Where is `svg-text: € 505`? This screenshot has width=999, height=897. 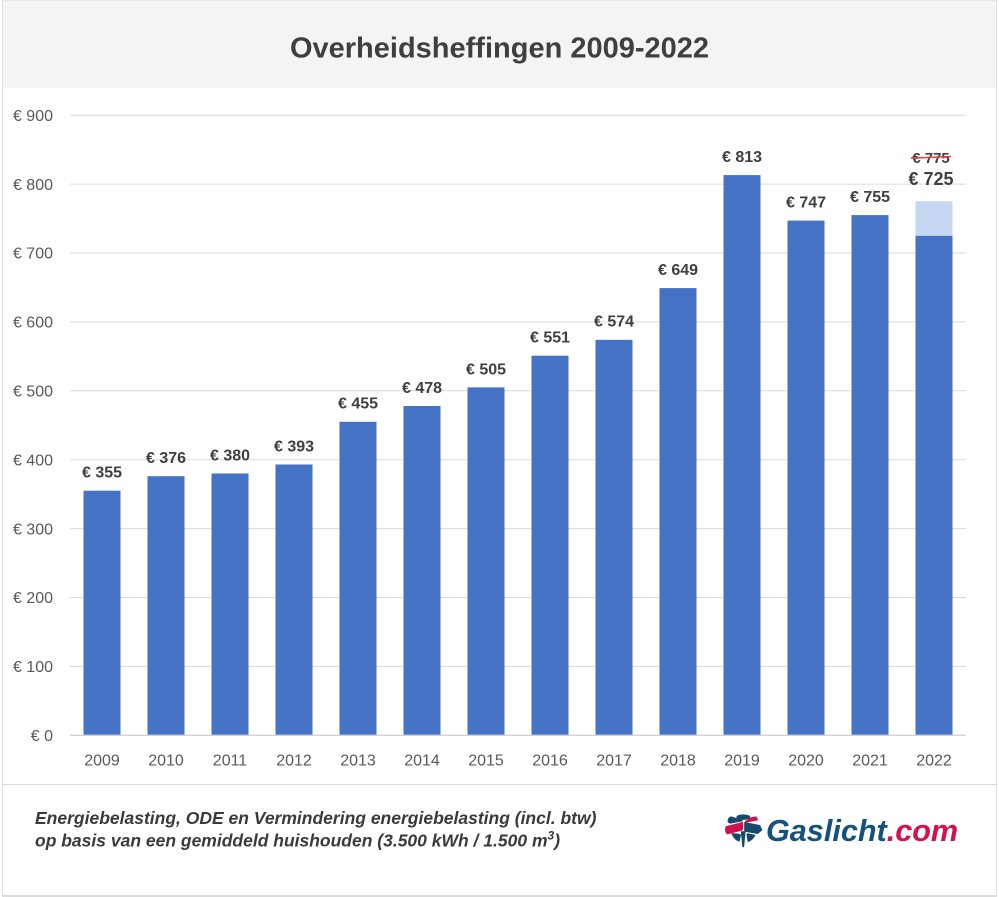 svg-text: € 505 is located at coordinates (486, 369).